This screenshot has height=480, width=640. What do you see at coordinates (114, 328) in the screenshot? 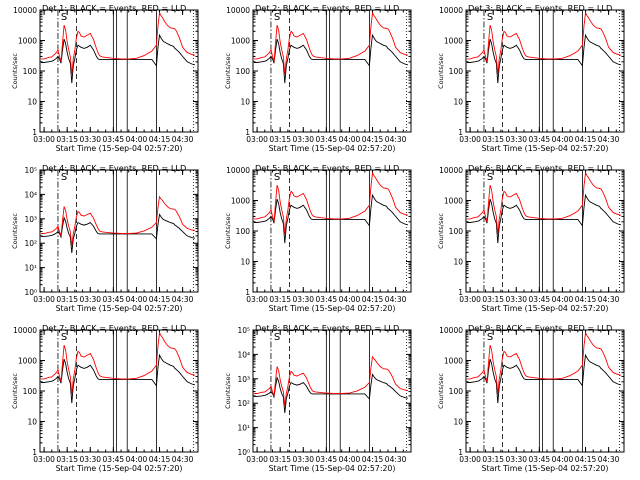
I see `chart-title: Det 7: BLACK = Events, RED = LLD` at bounding box center [114, 328].